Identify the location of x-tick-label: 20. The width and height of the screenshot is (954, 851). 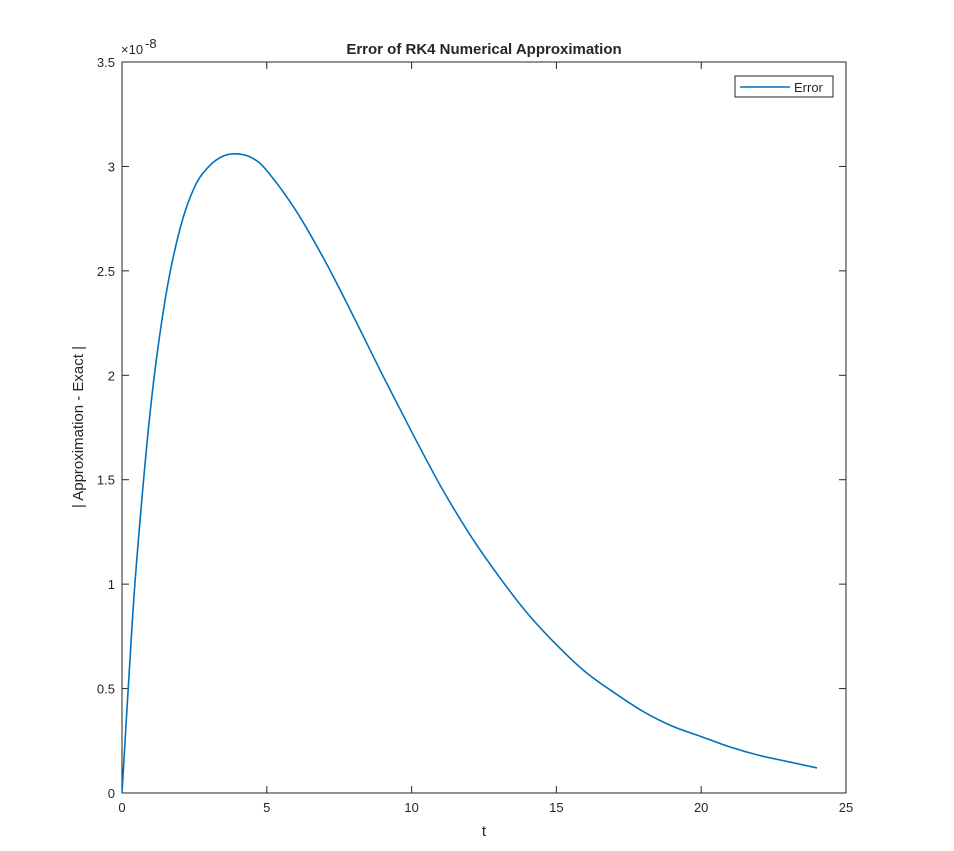
(701, 807).